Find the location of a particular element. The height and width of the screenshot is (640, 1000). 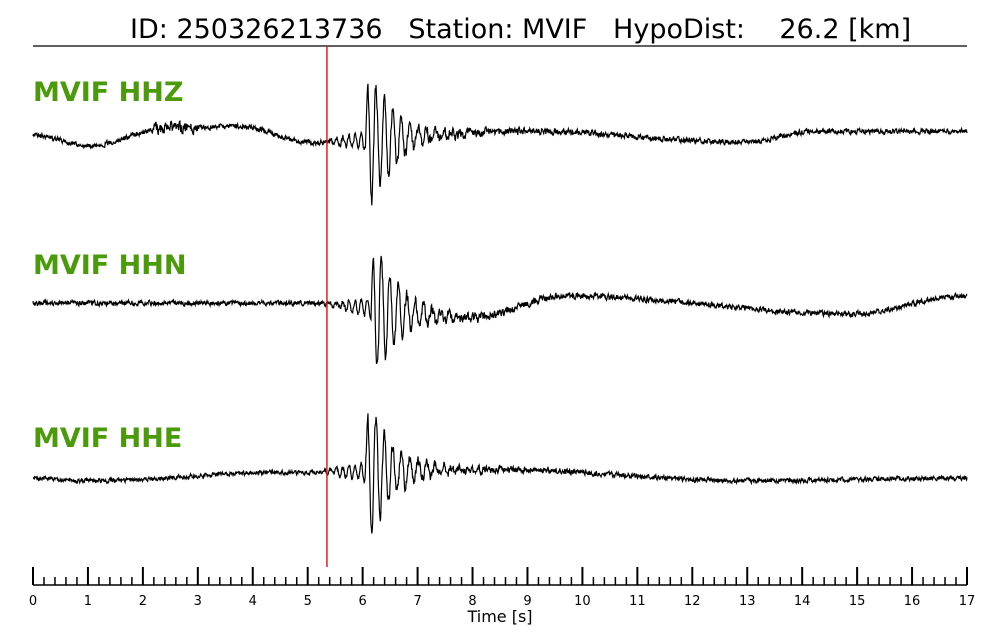

station-label: Station: is located at coordinates (460, 29).